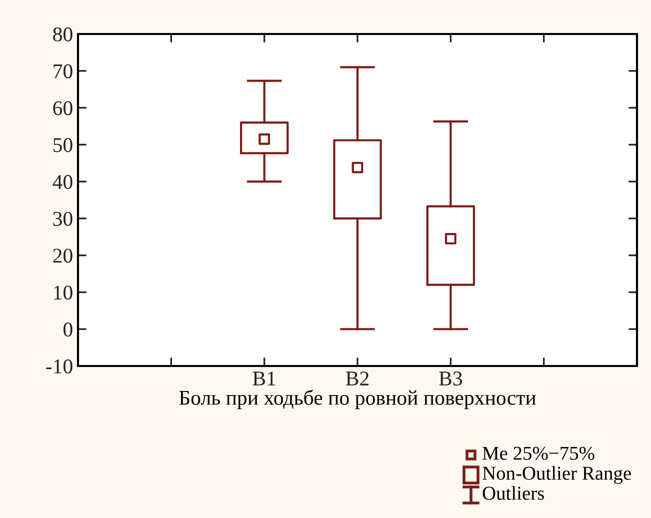 This screenshot has width=651, height=518. Describe the element at coordinates (513, 493) in the screenshot. I see `text: Outliers` at that location.